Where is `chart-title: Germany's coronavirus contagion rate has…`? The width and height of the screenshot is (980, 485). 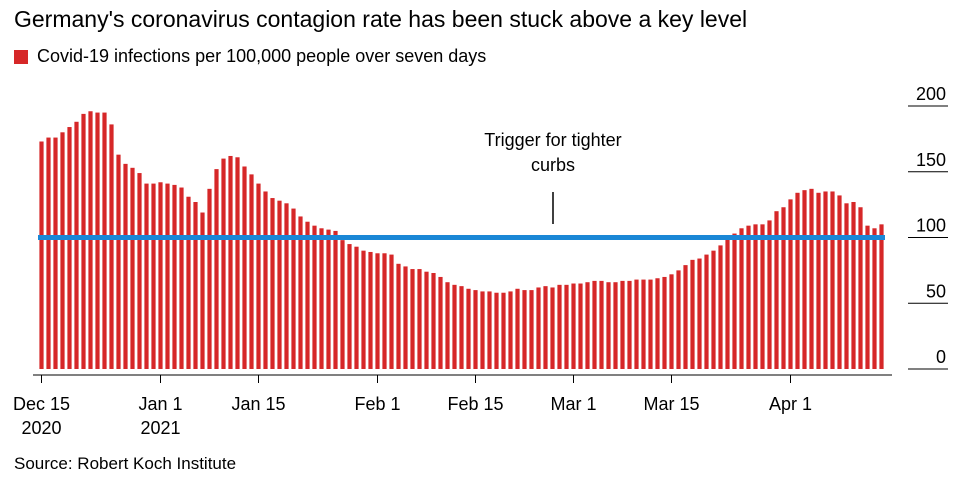
chart-title: Germany's coronavirus contagion rate has… is located at coordinates (381, 19).